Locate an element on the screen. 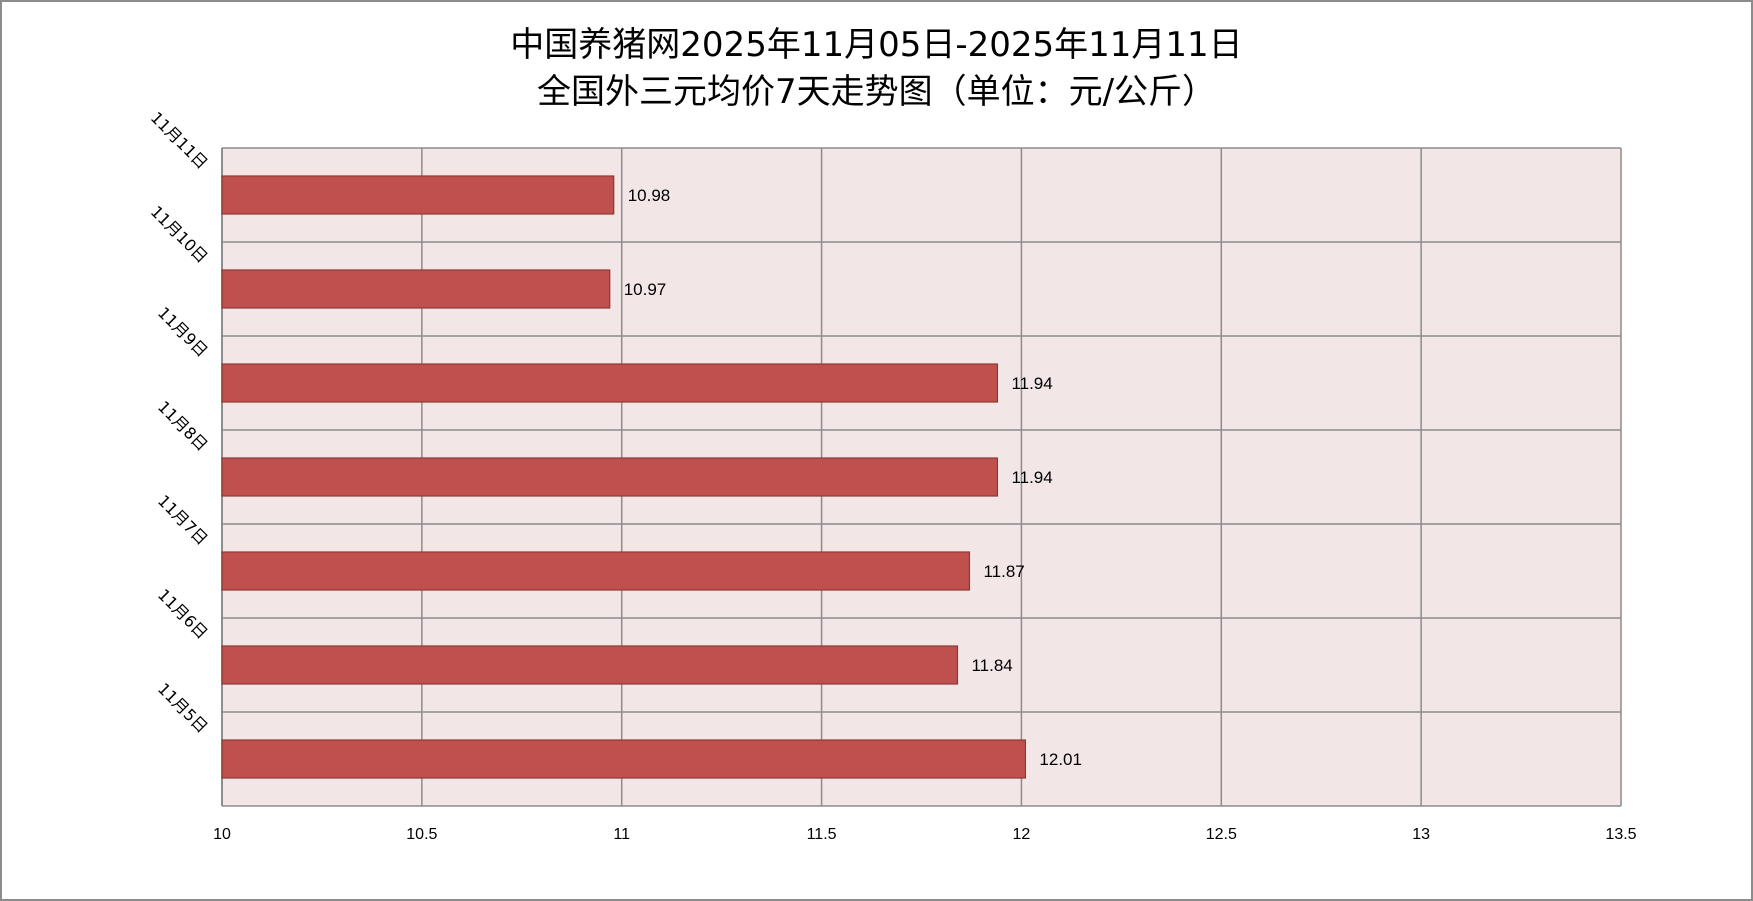  x-tick-label: 10.5 is located at coordinates (421, 834).